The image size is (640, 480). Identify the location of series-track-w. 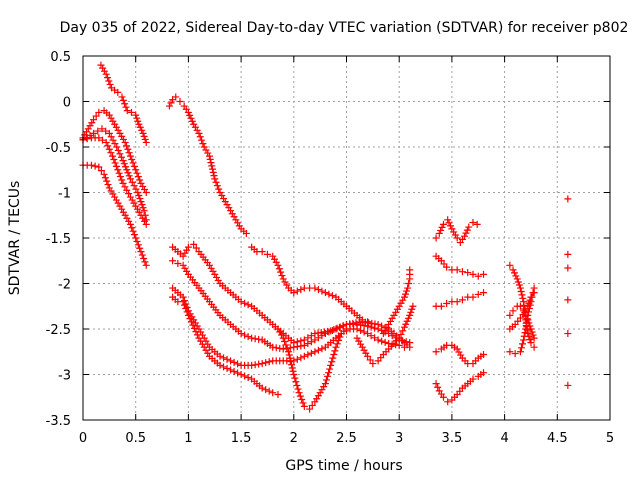
(522, 311).